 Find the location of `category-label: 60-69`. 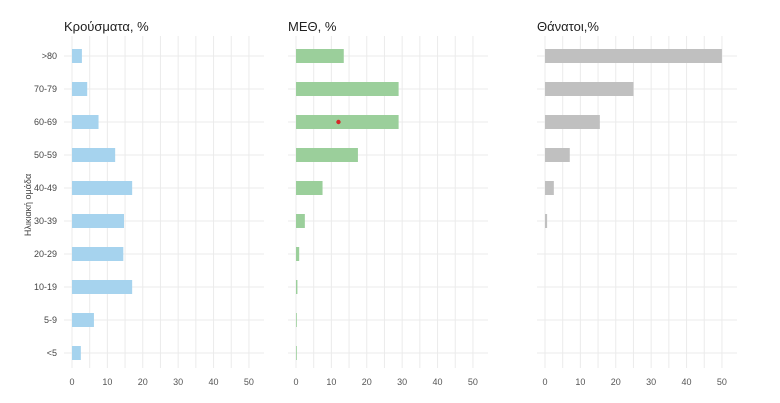

category-label: 60-69 is located at coordinates (45, 122).